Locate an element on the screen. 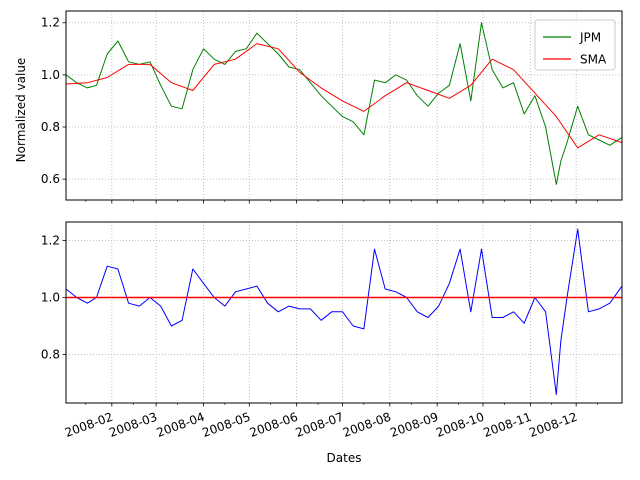 The width and height of the screenshot is (640, 480). legend-label-jpm: JPM is located at coordinates (590, 38).